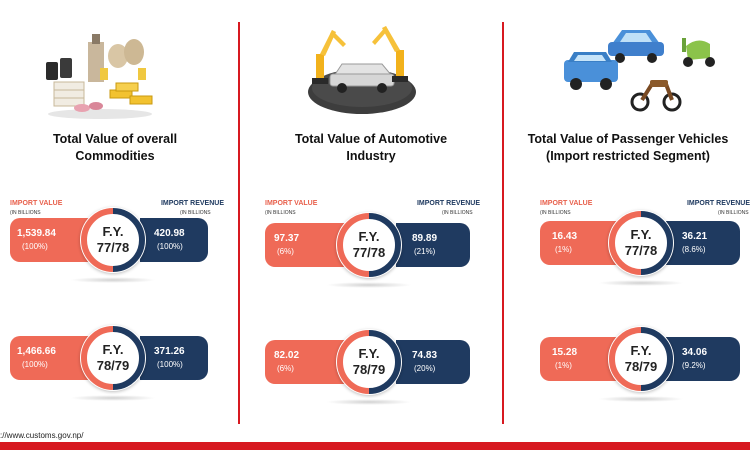  Describe the element at coordinates (425, 238) in the screenshot. I see `revenue-value: 89.89` at that location.